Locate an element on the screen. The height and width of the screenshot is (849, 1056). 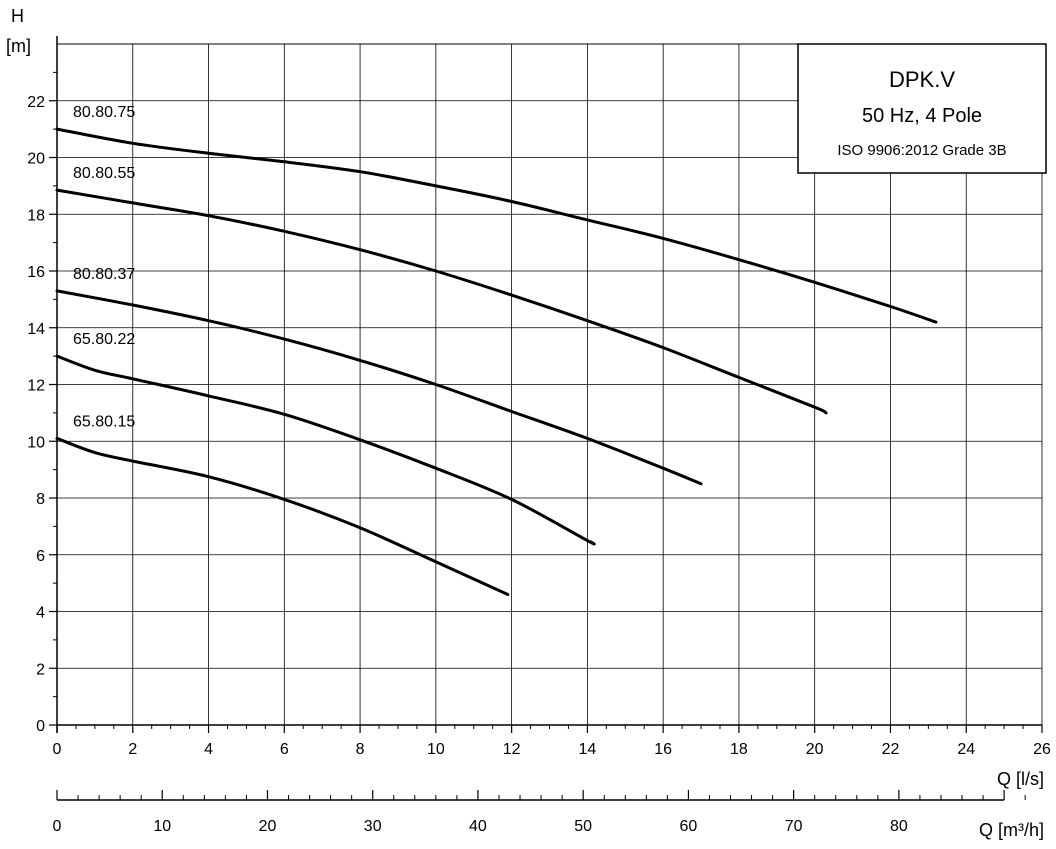
x2-tick-label: 10 is located at coordinates (162, 826).